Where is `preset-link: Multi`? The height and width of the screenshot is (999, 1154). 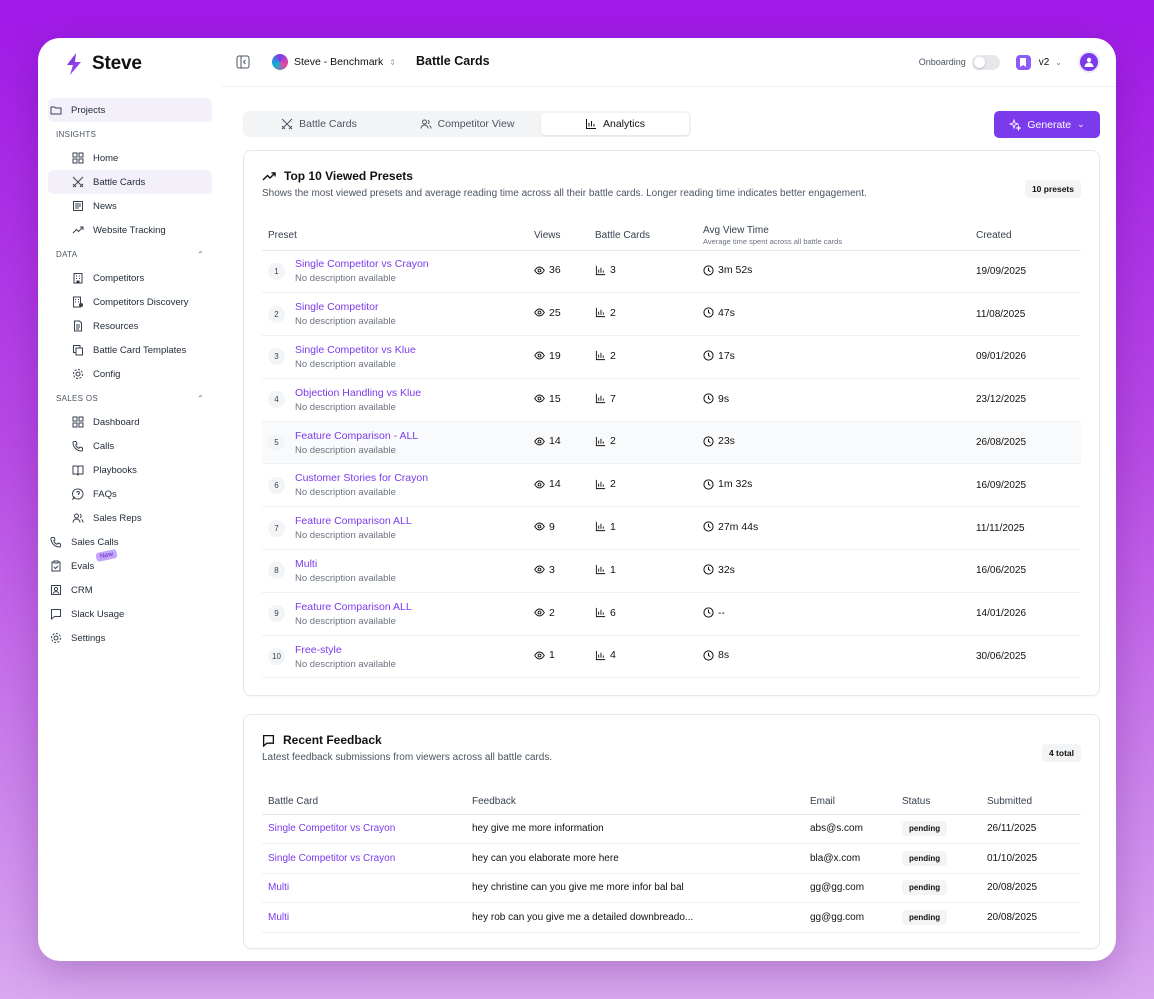 preset-link: Multi is located at coordinates (306, 563).